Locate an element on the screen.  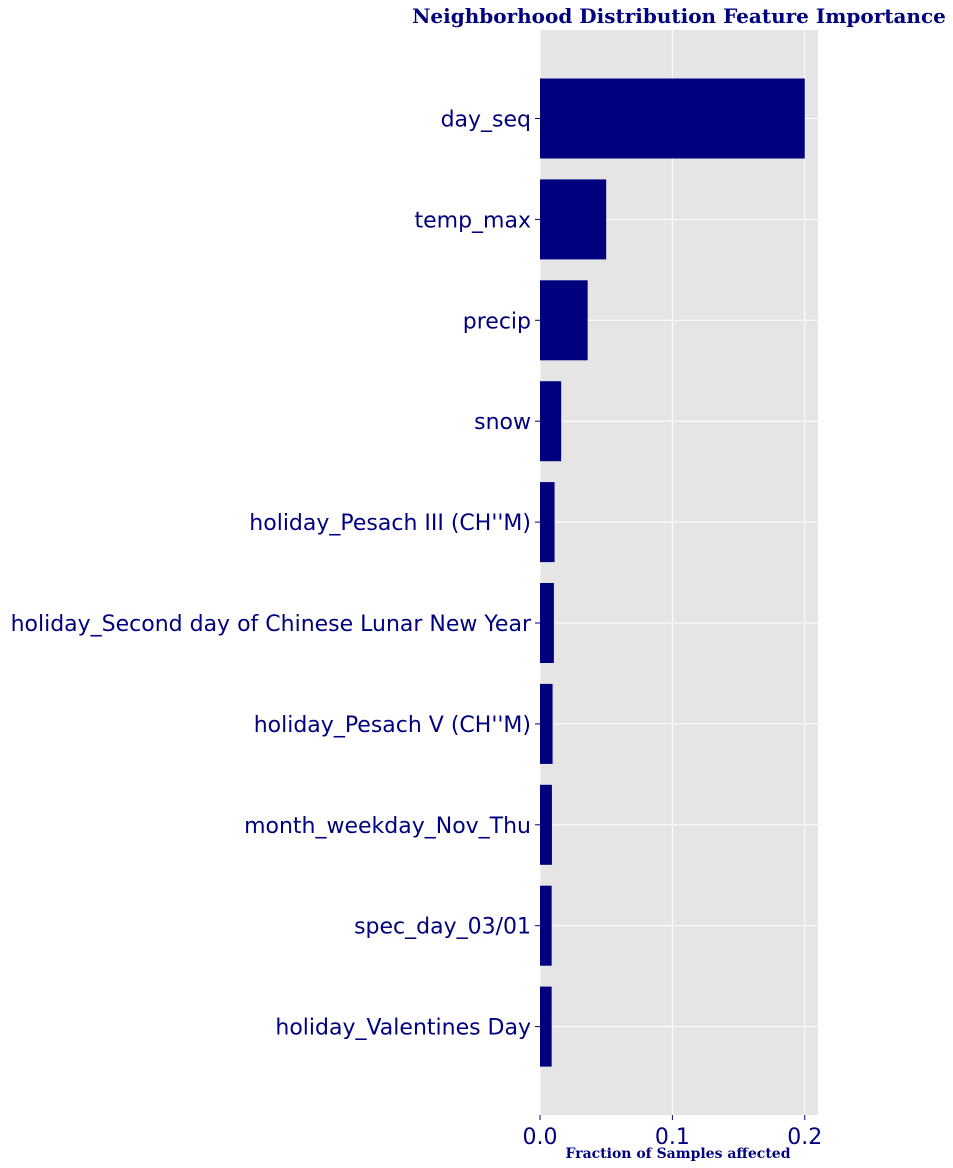
x-tick-label: 0.2 is located at coordinates (804, 1137).